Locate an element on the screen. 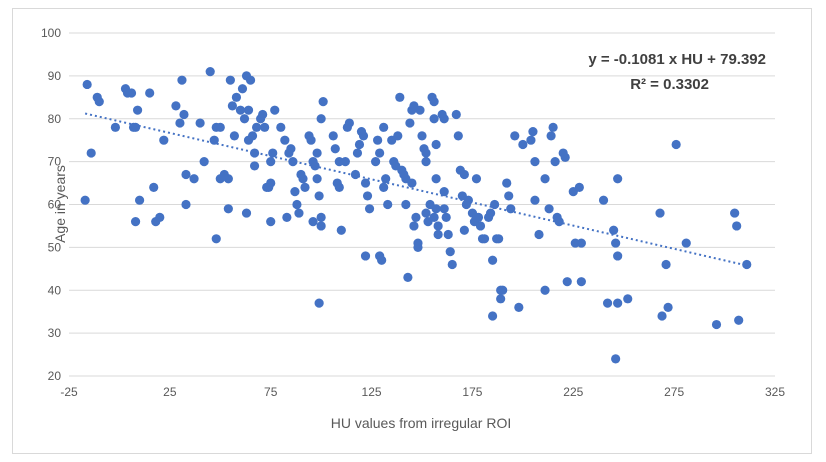 The width and height of the screenshot is (826, 462). y-tick-label: 70 is located at coordinates (55, 162).